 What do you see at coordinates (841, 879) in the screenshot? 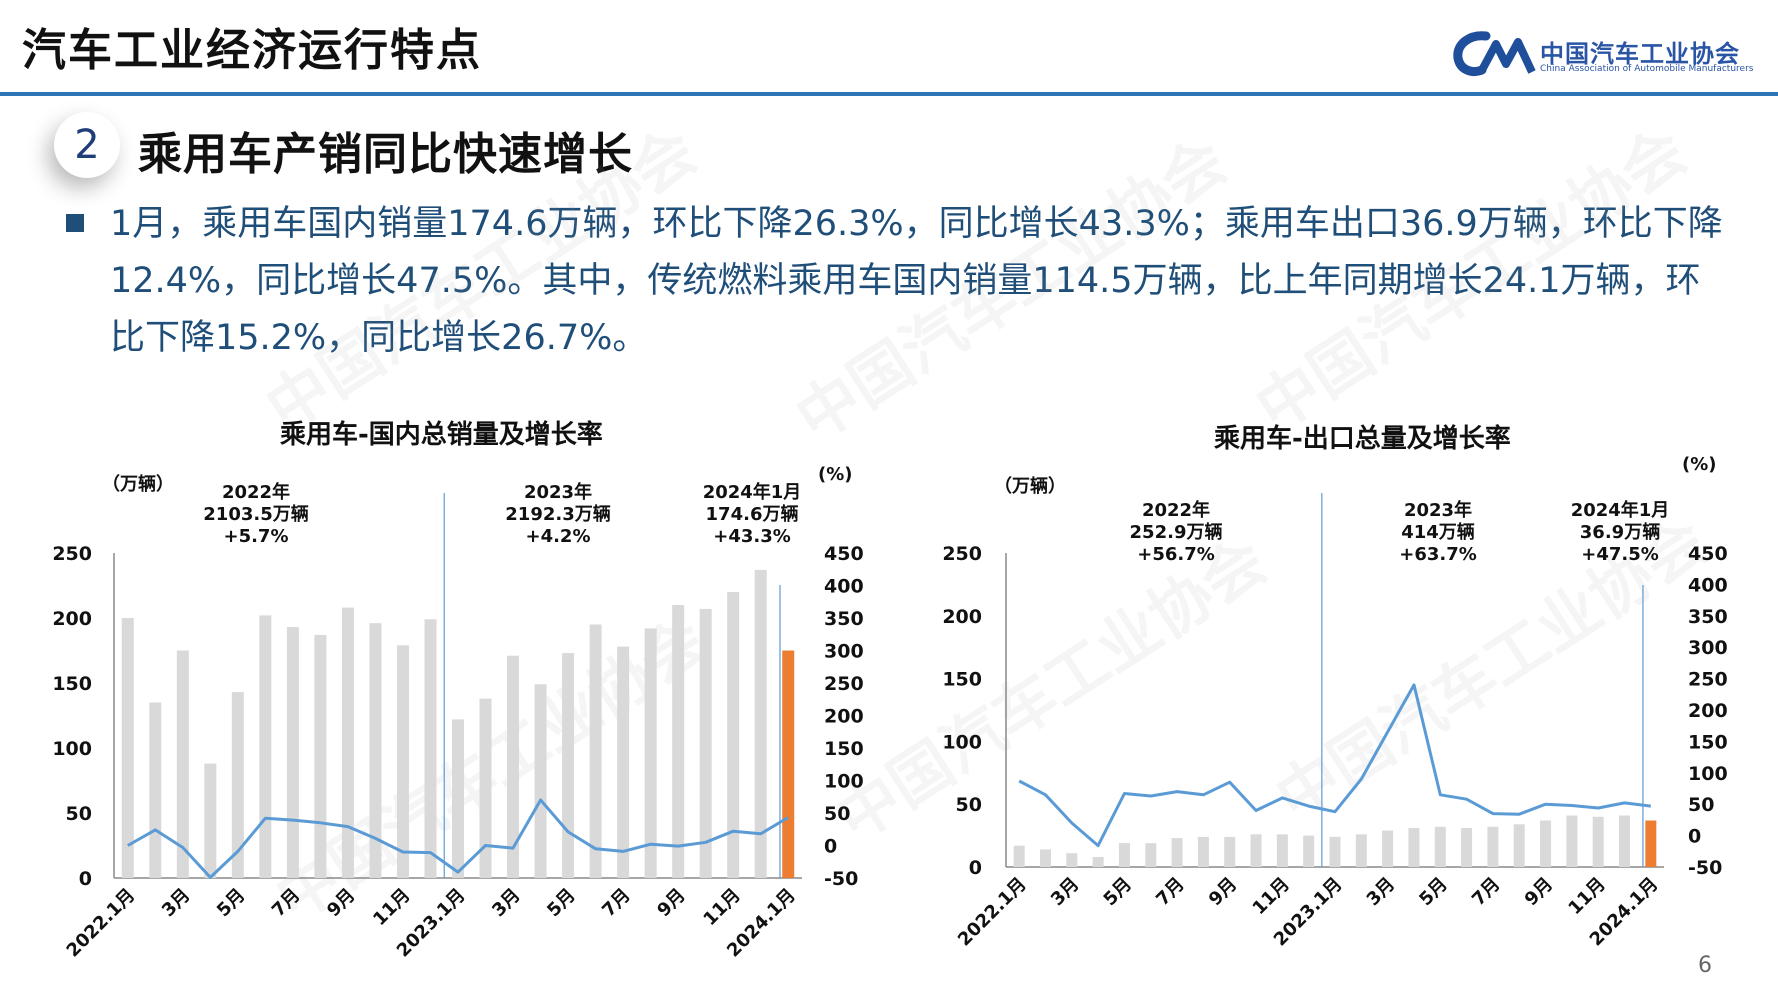
I see `y-tick-right-domestic: -50` at bounding box center [841, 879].